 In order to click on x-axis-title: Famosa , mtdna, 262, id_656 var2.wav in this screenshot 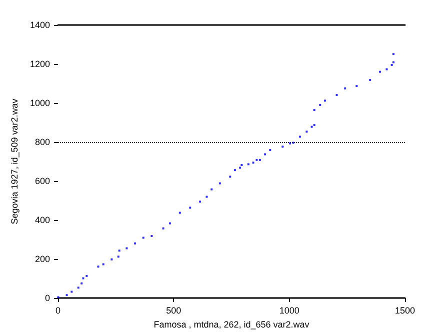, I will do `click(232, 324)`.